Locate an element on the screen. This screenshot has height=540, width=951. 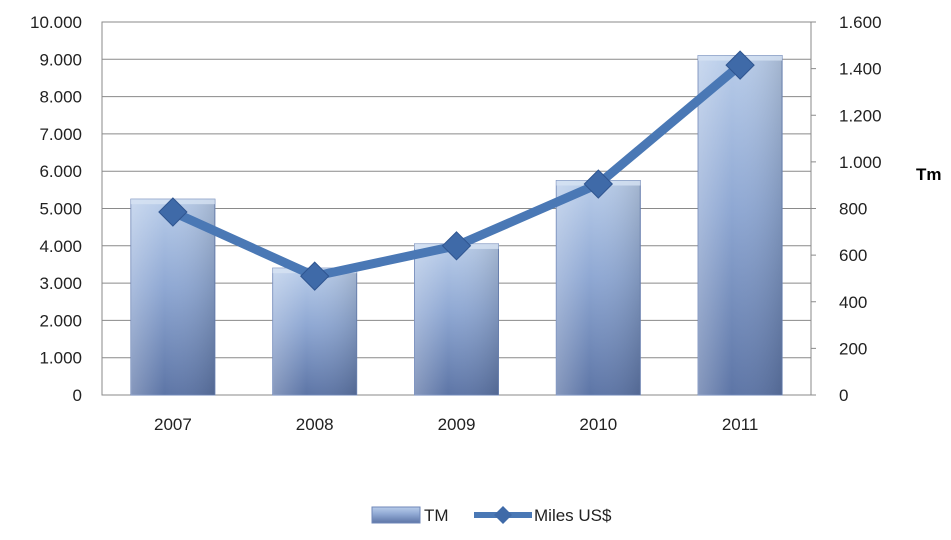
right-axis-title: Tm is located at coordinates (929, 174).